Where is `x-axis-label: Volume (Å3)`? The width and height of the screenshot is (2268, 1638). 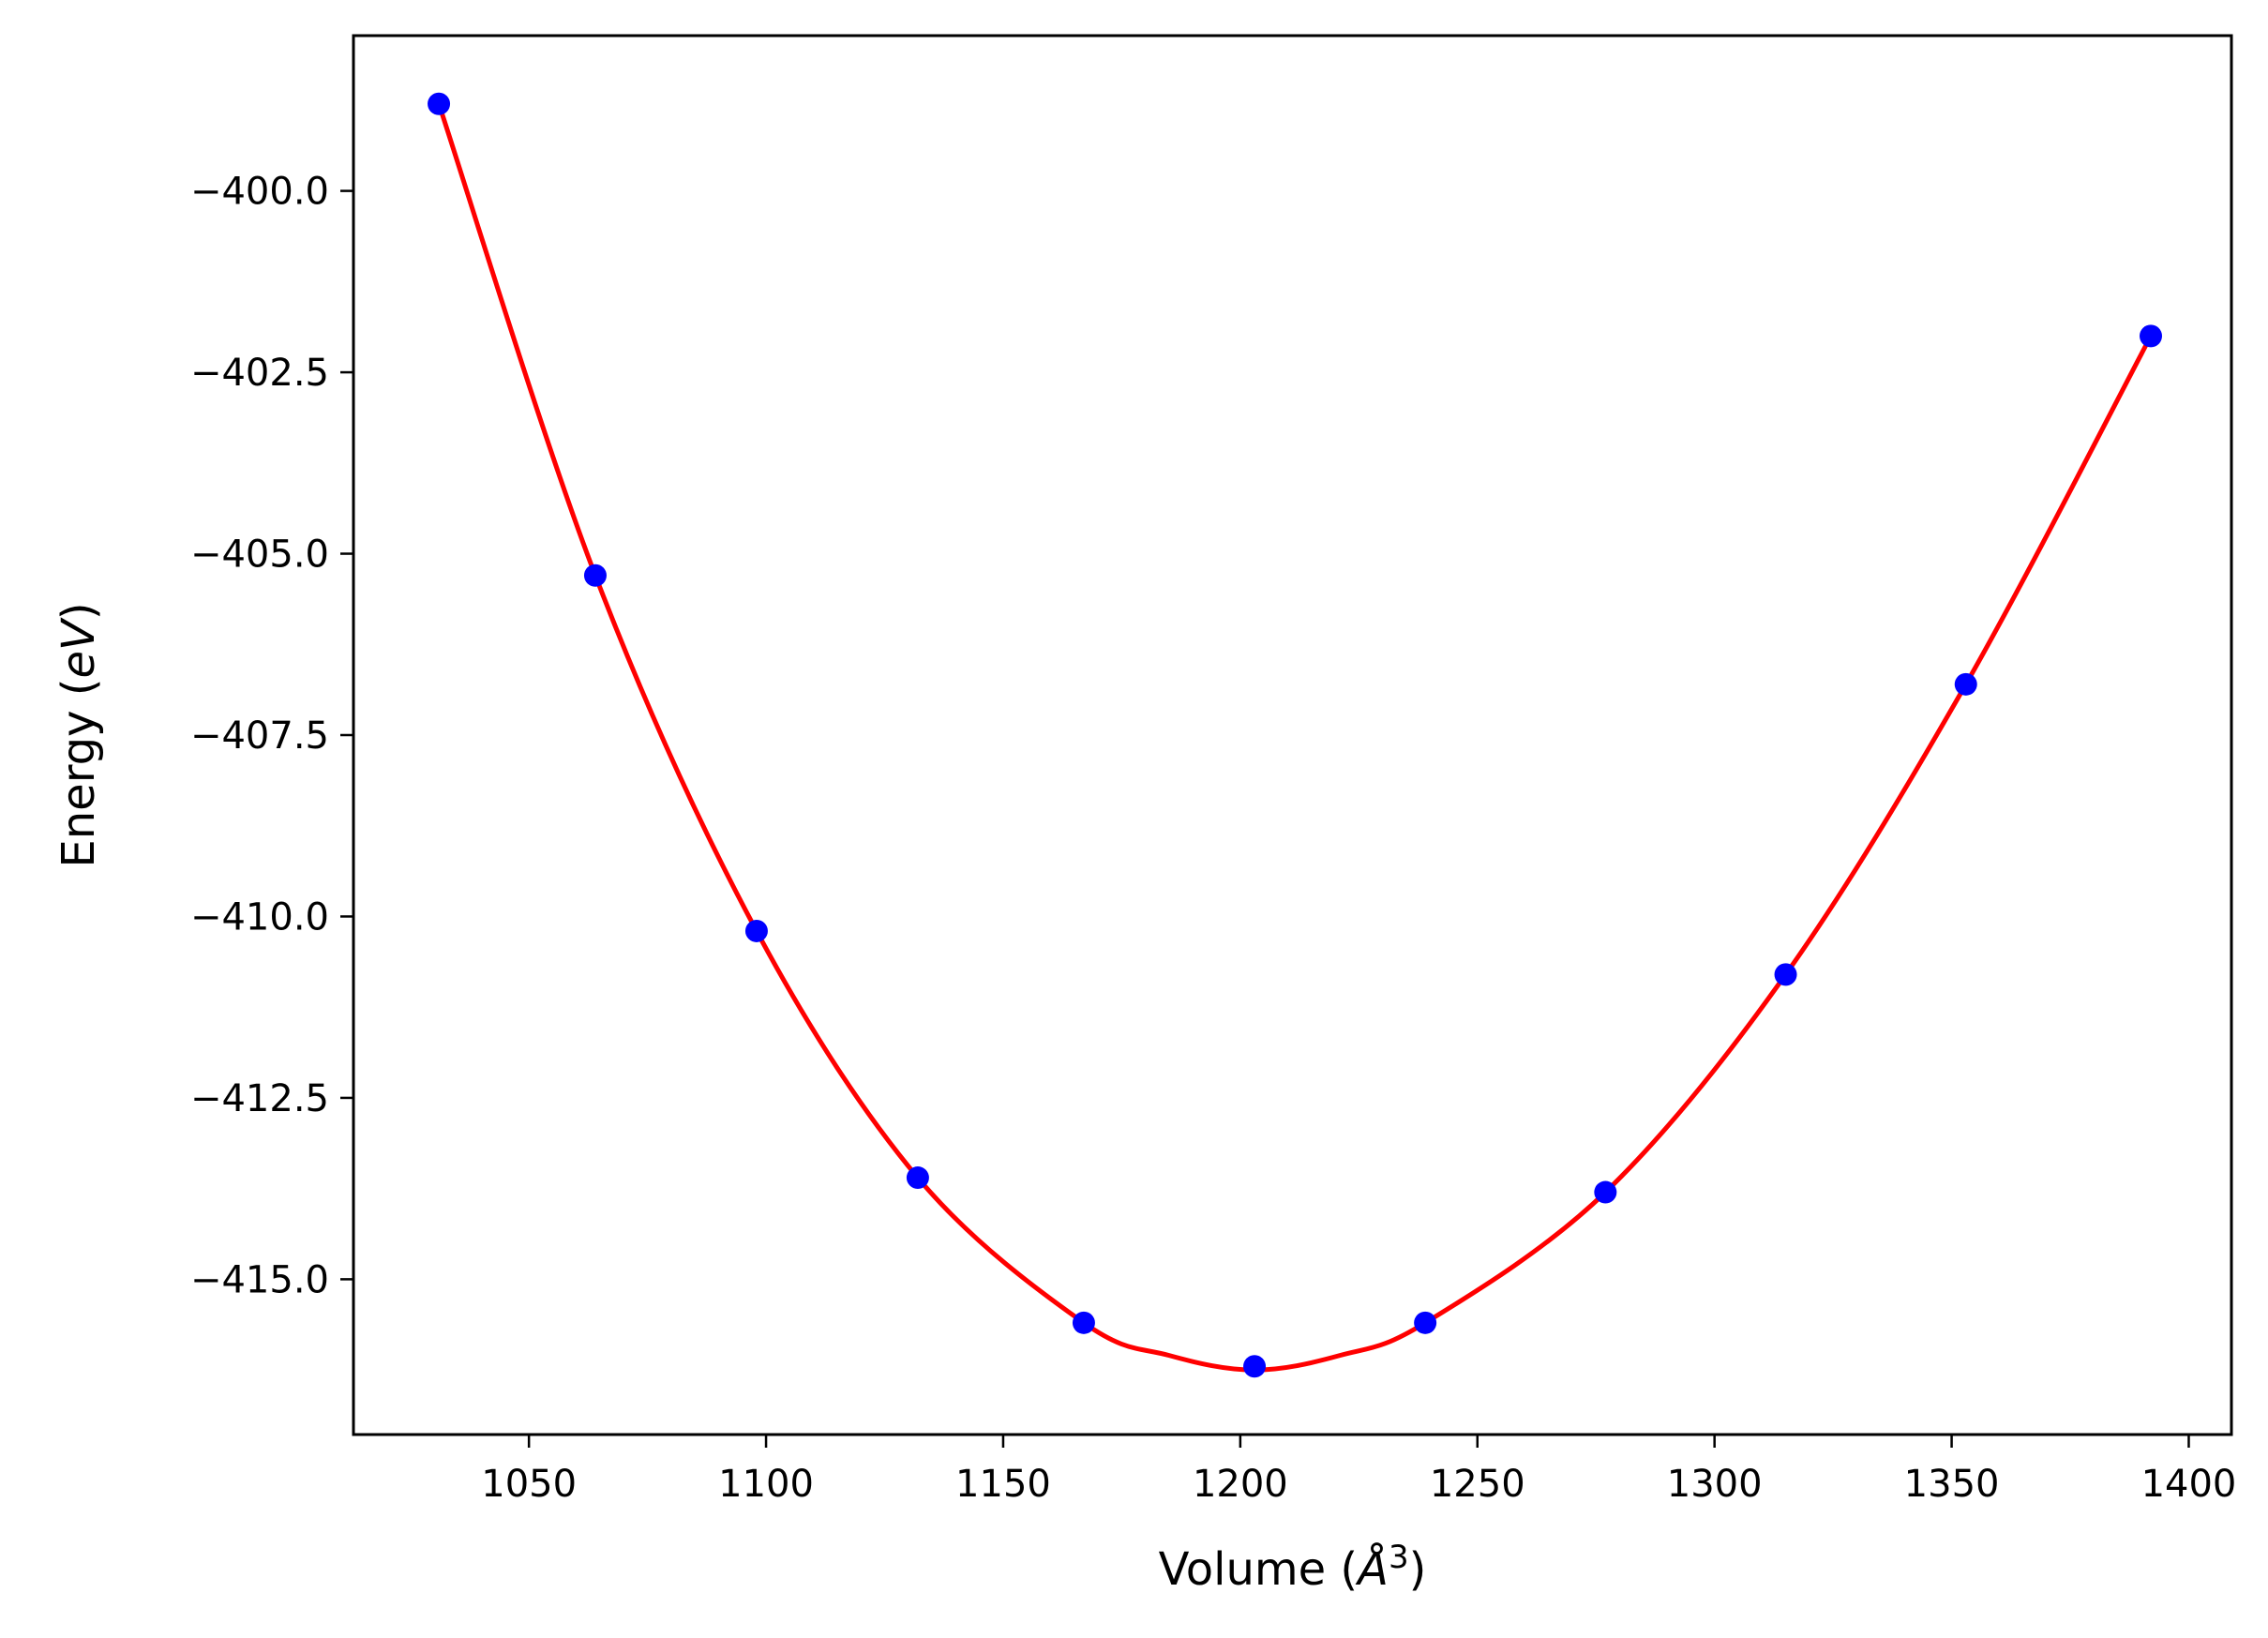 x-axis-label: Volume (Å3) is located at coordinates (1293, 1567).